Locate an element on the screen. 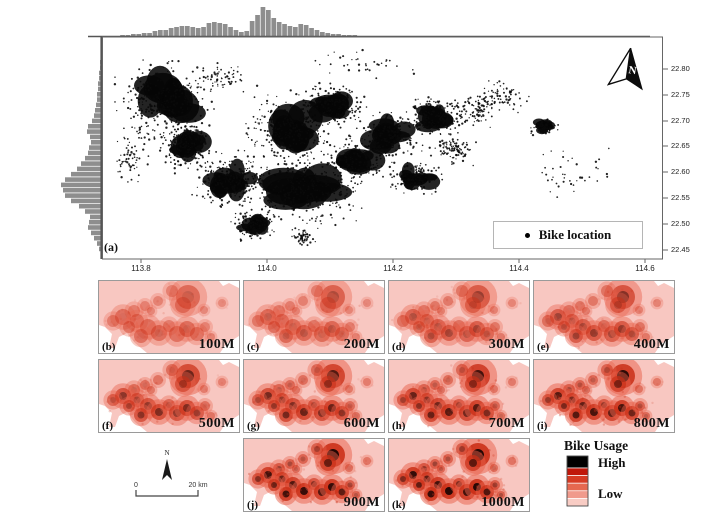 Image resolution: width=702 pixels, height=519 pixels. resolution-label: 400M is located at coordinates (651, 344).